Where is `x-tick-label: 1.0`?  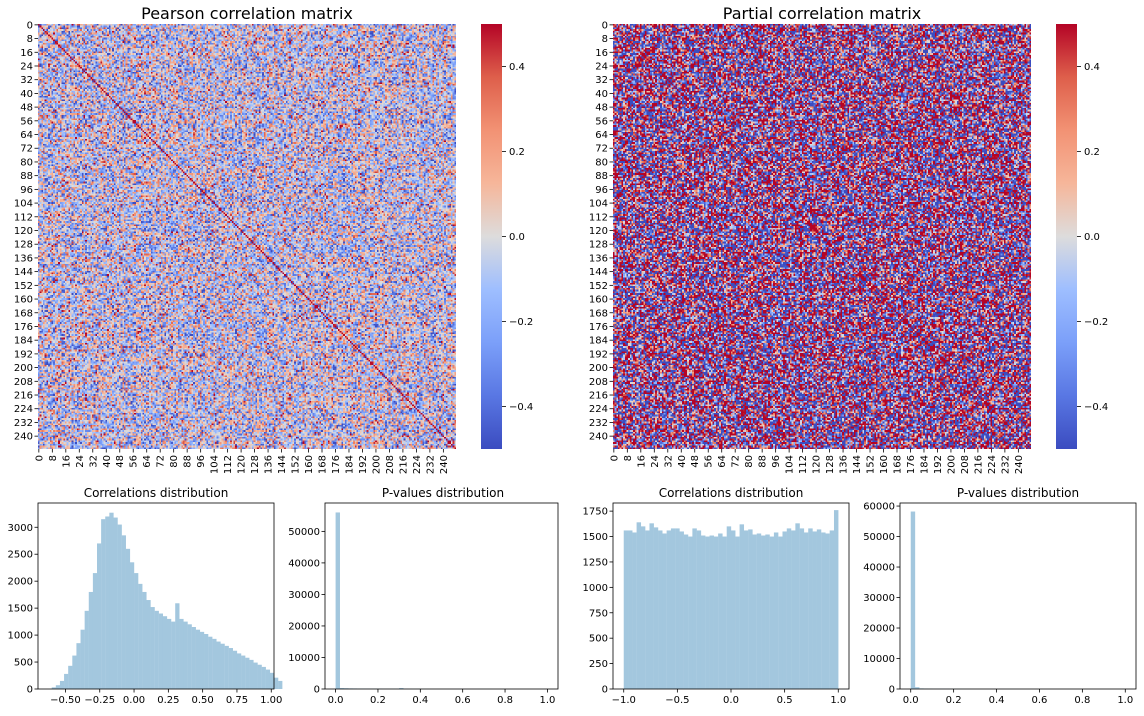
x-tick-label: 1.0 is located at coordinates (1125, 700).